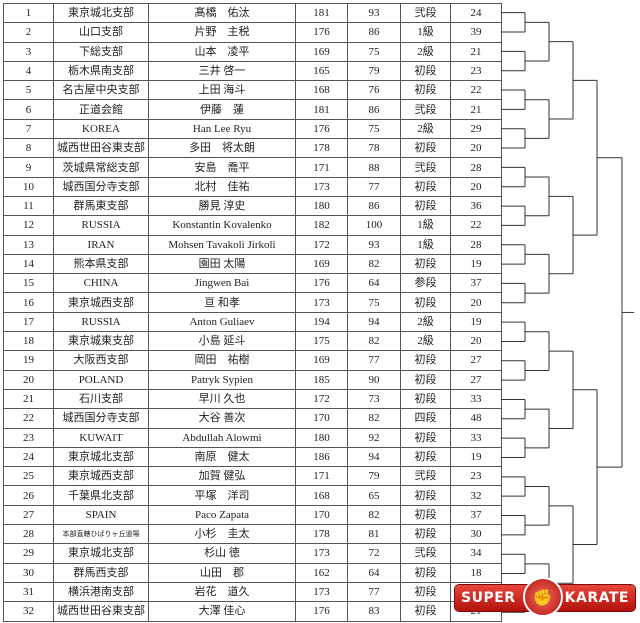 The width and height of the screenshot is (640, 623). I want to click on table-row: 30 群馬西支部 山田 郡 162 64 初段 18, so click(252, 572).